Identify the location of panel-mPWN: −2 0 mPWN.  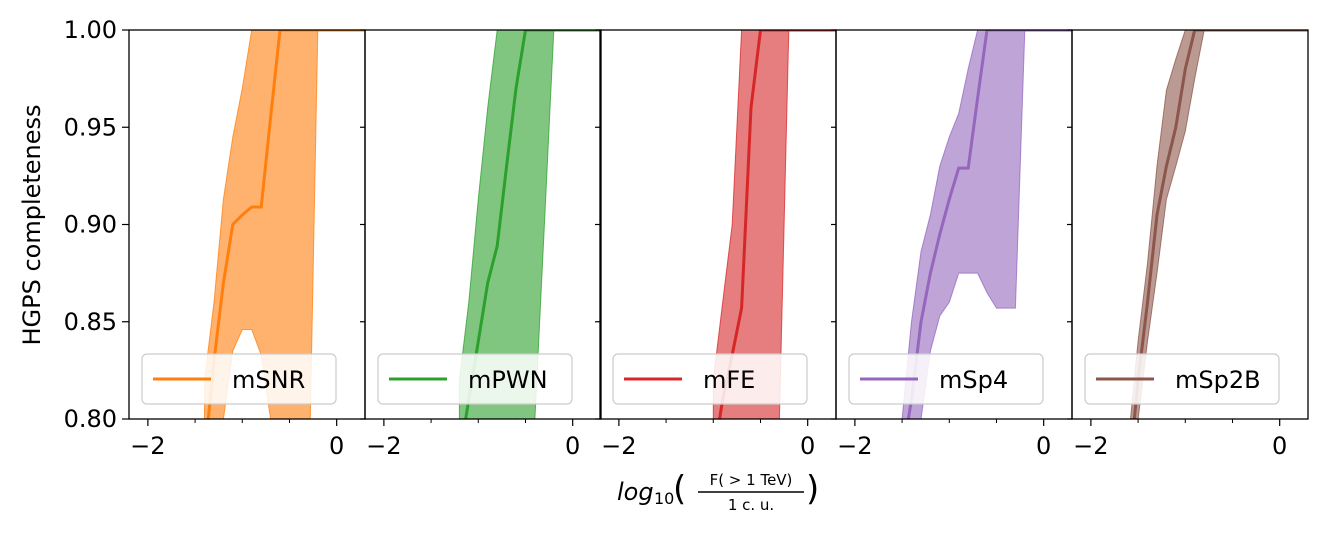
(481, 244).